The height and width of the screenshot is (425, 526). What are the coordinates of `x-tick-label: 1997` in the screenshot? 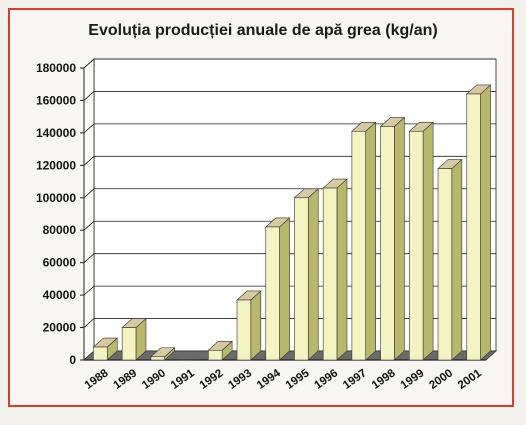 It's located at (355, 379).